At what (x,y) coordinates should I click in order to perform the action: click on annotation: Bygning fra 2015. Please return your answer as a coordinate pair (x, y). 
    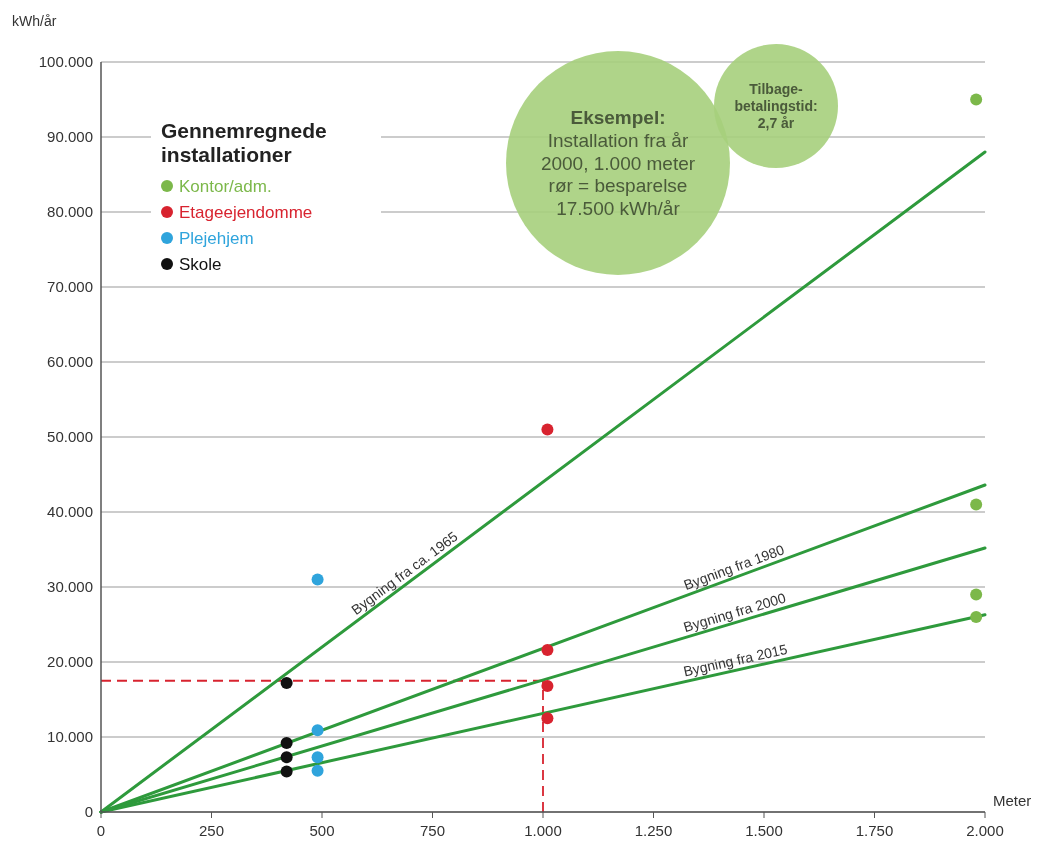
    Looking at the image, I should click on (735, 660).